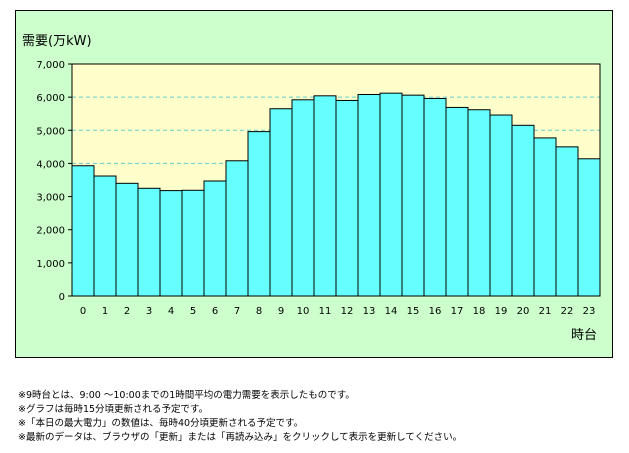 This screenshot has height=453, width=629. What do you see at coordinates (567, 311) in the screenshot?
I see `x-tick-label: 22` at bounding box center [567, 311].